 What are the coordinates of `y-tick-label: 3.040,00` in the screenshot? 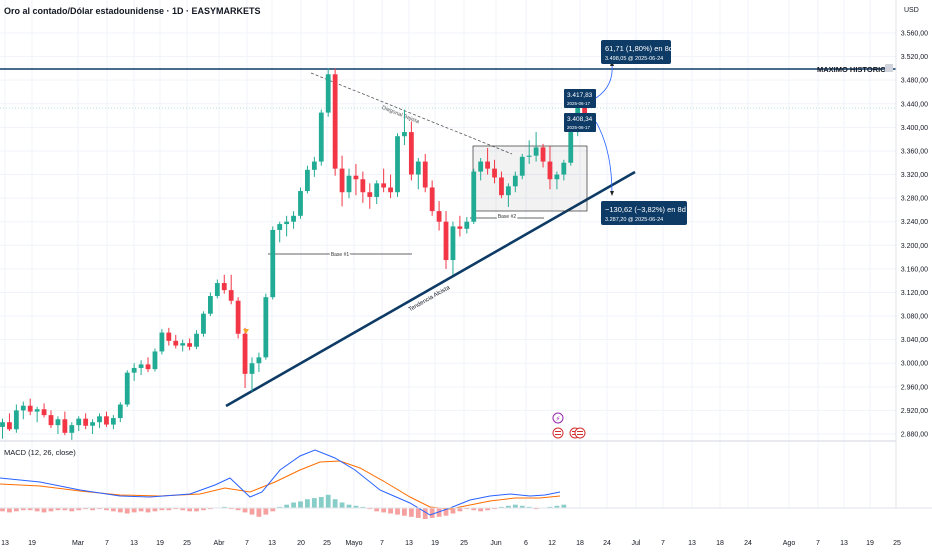 It's located at (914, 340).